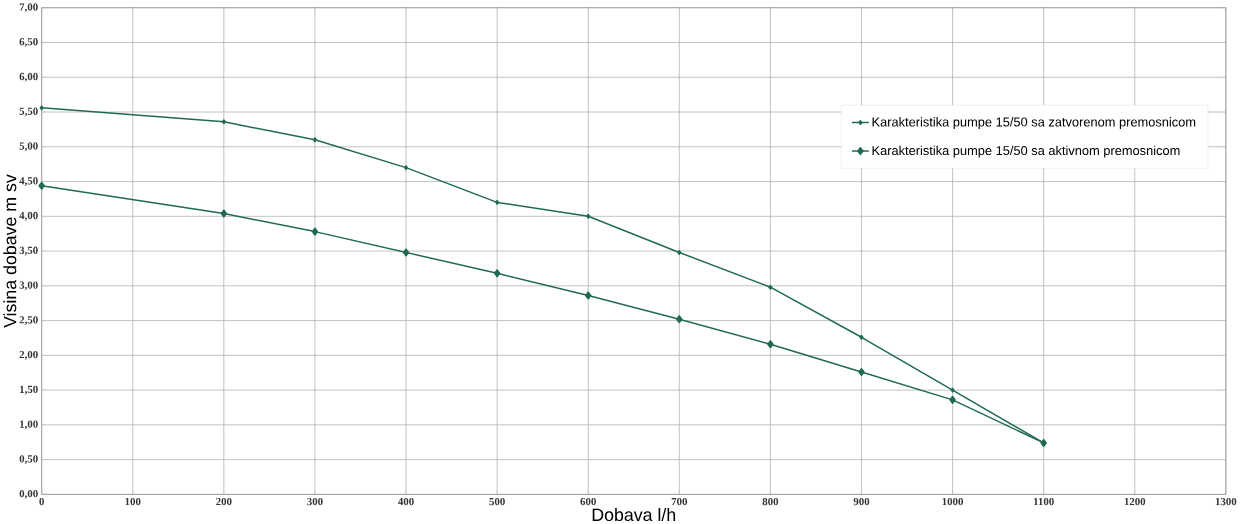 The width and height of the screenshot is (1240, 524). What do you see at coordinates (28, 77) in the screenshot?
I see `y-tick-label: 6,00` at bounding box center [28, 77].